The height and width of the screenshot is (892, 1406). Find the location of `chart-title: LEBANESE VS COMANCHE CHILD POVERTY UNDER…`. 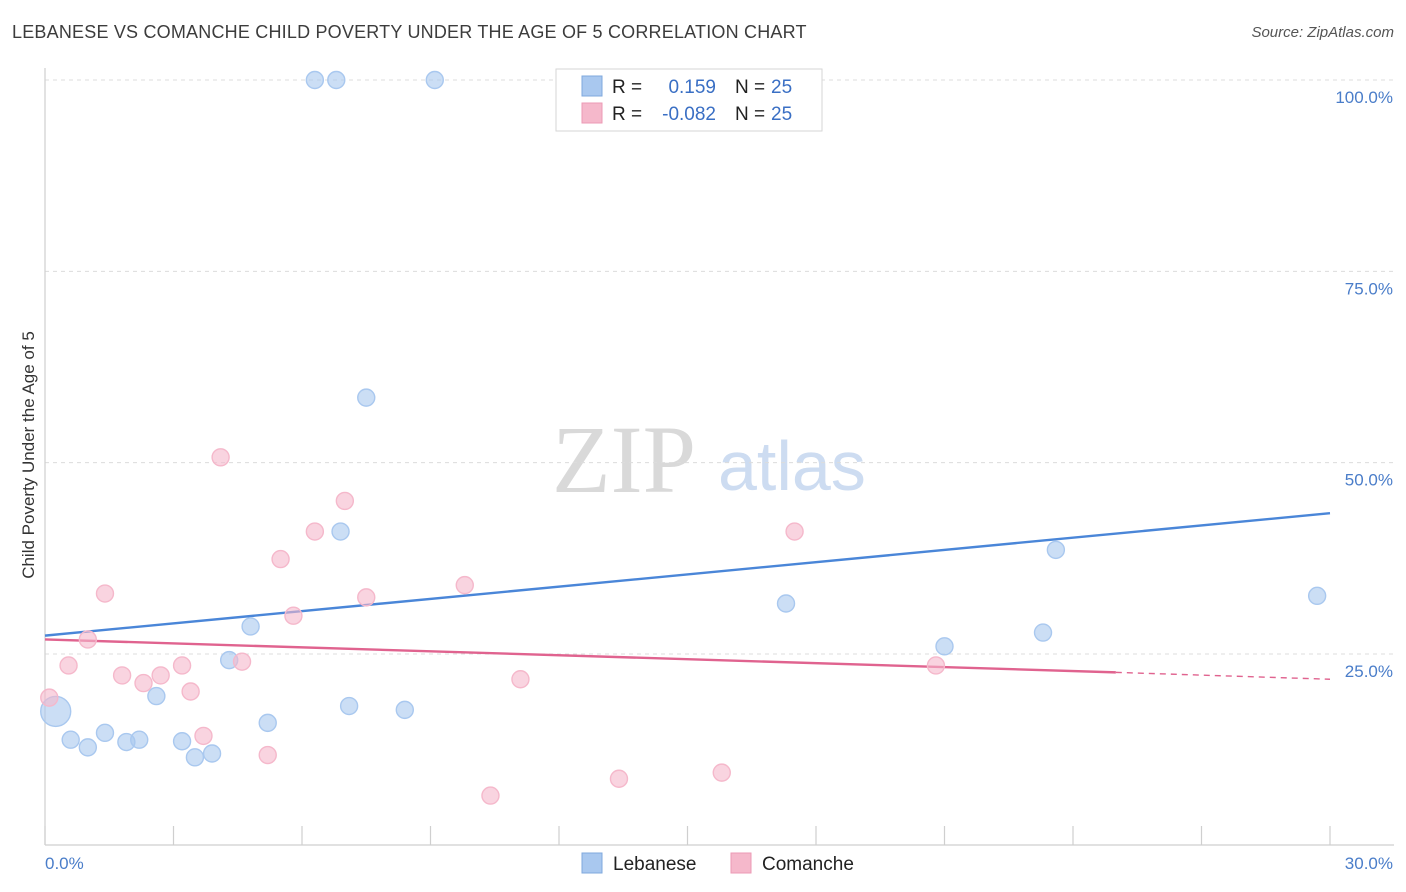

chart-title: LEBANESE VS COMANCHE CHILD POVERTY UNDER… is located at coordinates (409, 32).